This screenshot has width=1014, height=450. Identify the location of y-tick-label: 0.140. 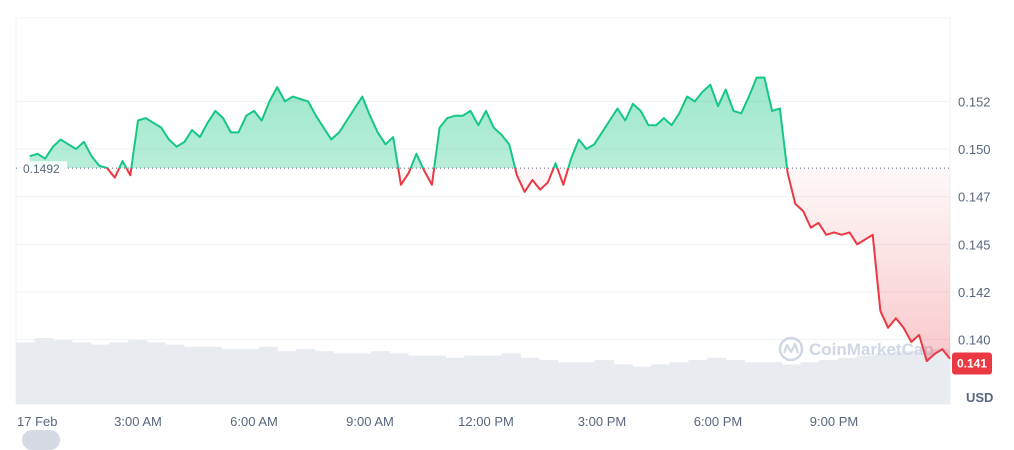
(974, 340).